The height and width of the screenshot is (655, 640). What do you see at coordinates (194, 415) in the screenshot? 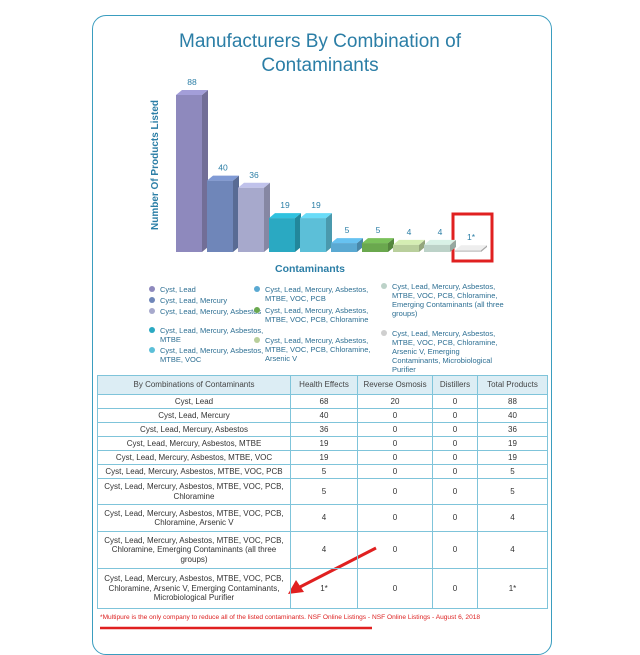
I see `row-label: Cyst, Lead, Mercury` at bounding box center [194, 415].